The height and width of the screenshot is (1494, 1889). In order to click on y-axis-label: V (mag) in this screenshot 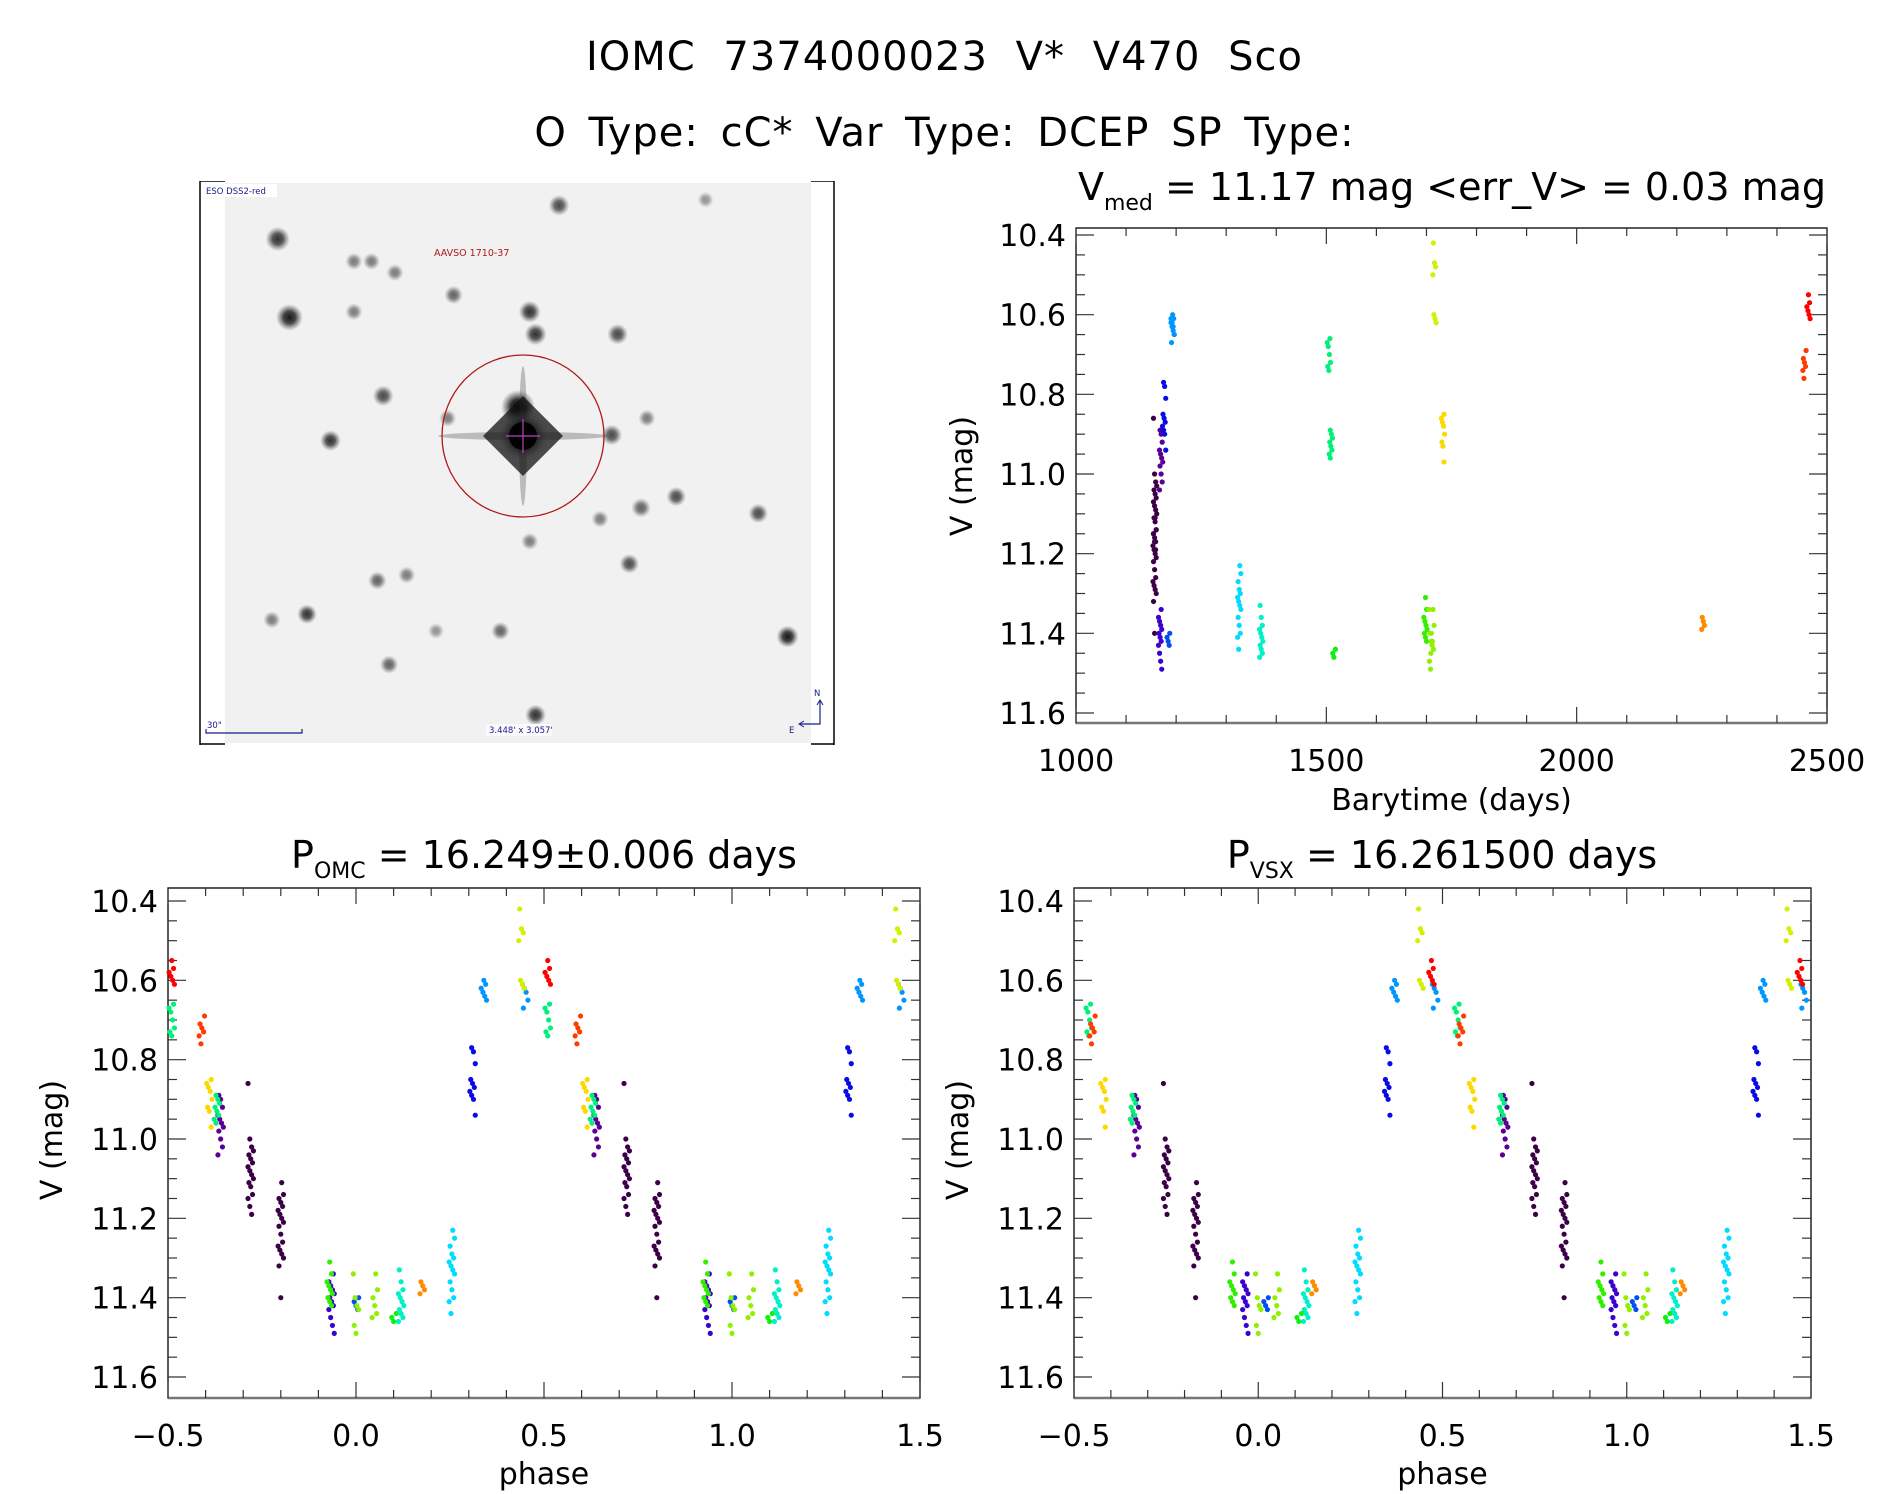, I will do `click(958, 1140)`.